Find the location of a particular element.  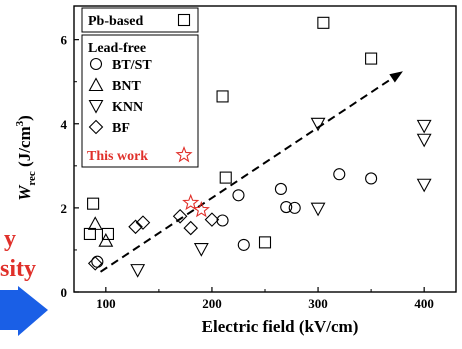

legend-marker-square is located at coordinates (184, 20).